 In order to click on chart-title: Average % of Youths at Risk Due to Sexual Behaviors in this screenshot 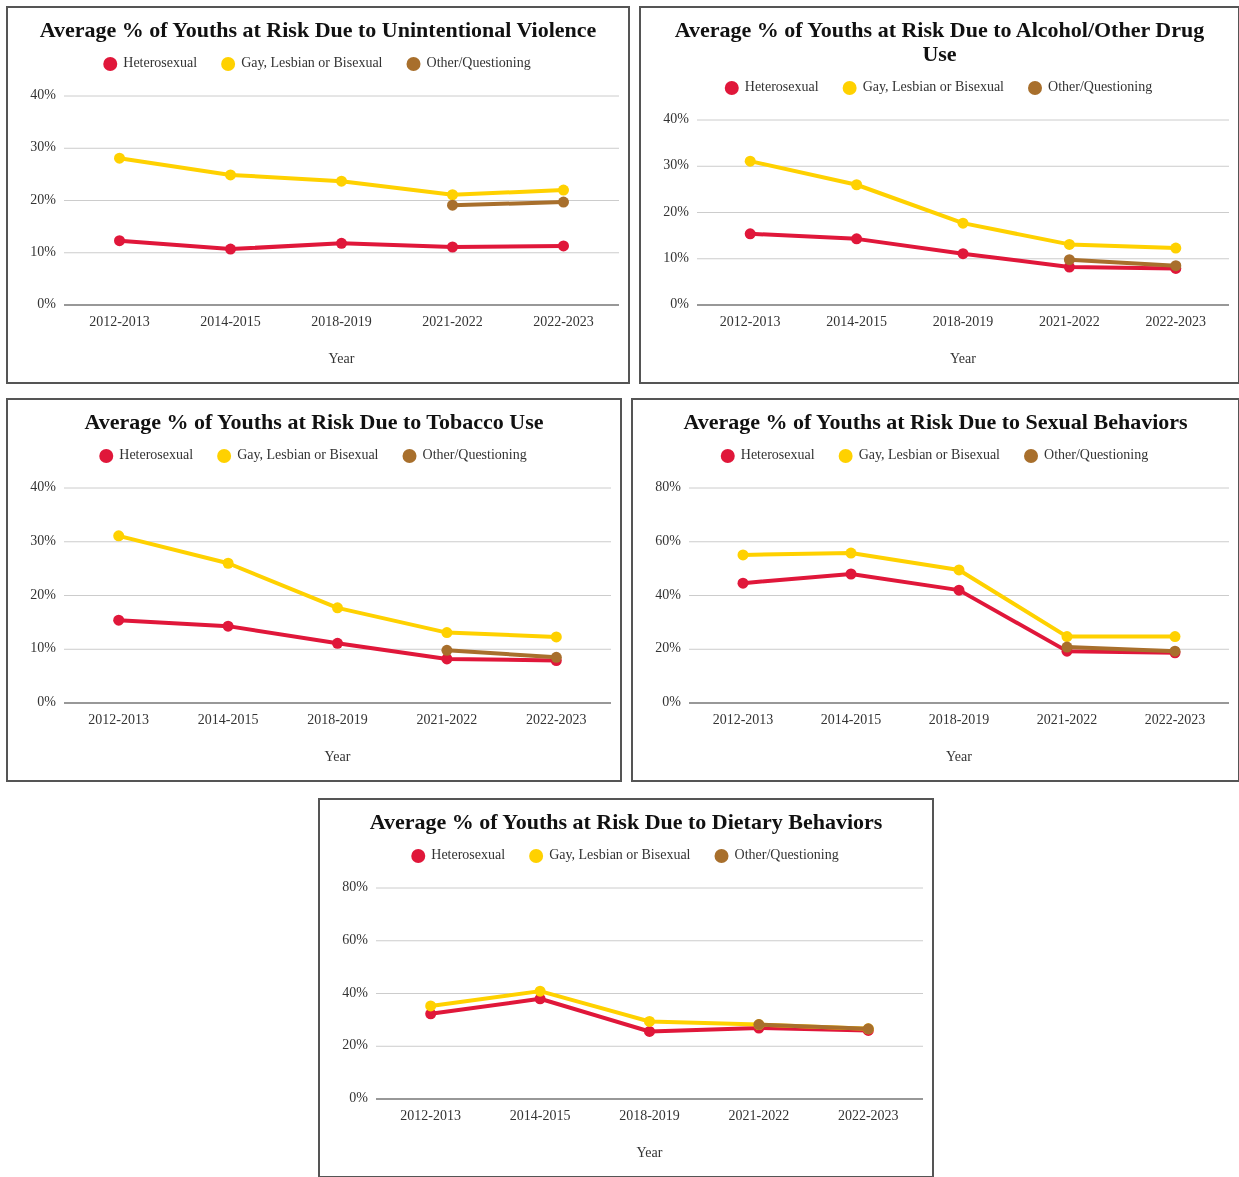, I will do `click(936, 422)`.